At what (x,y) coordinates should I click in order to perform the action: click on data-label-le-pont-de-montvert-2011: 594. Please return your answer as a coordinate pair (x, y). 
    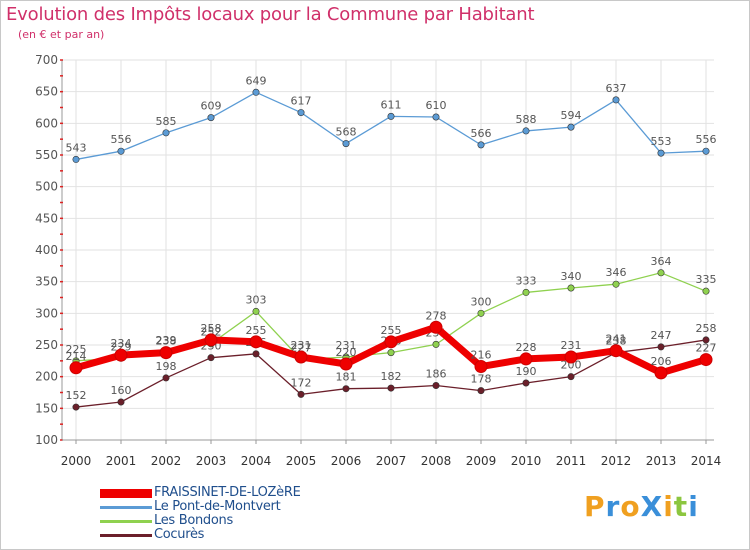
    Looking at the image, I should click on (571, 115).